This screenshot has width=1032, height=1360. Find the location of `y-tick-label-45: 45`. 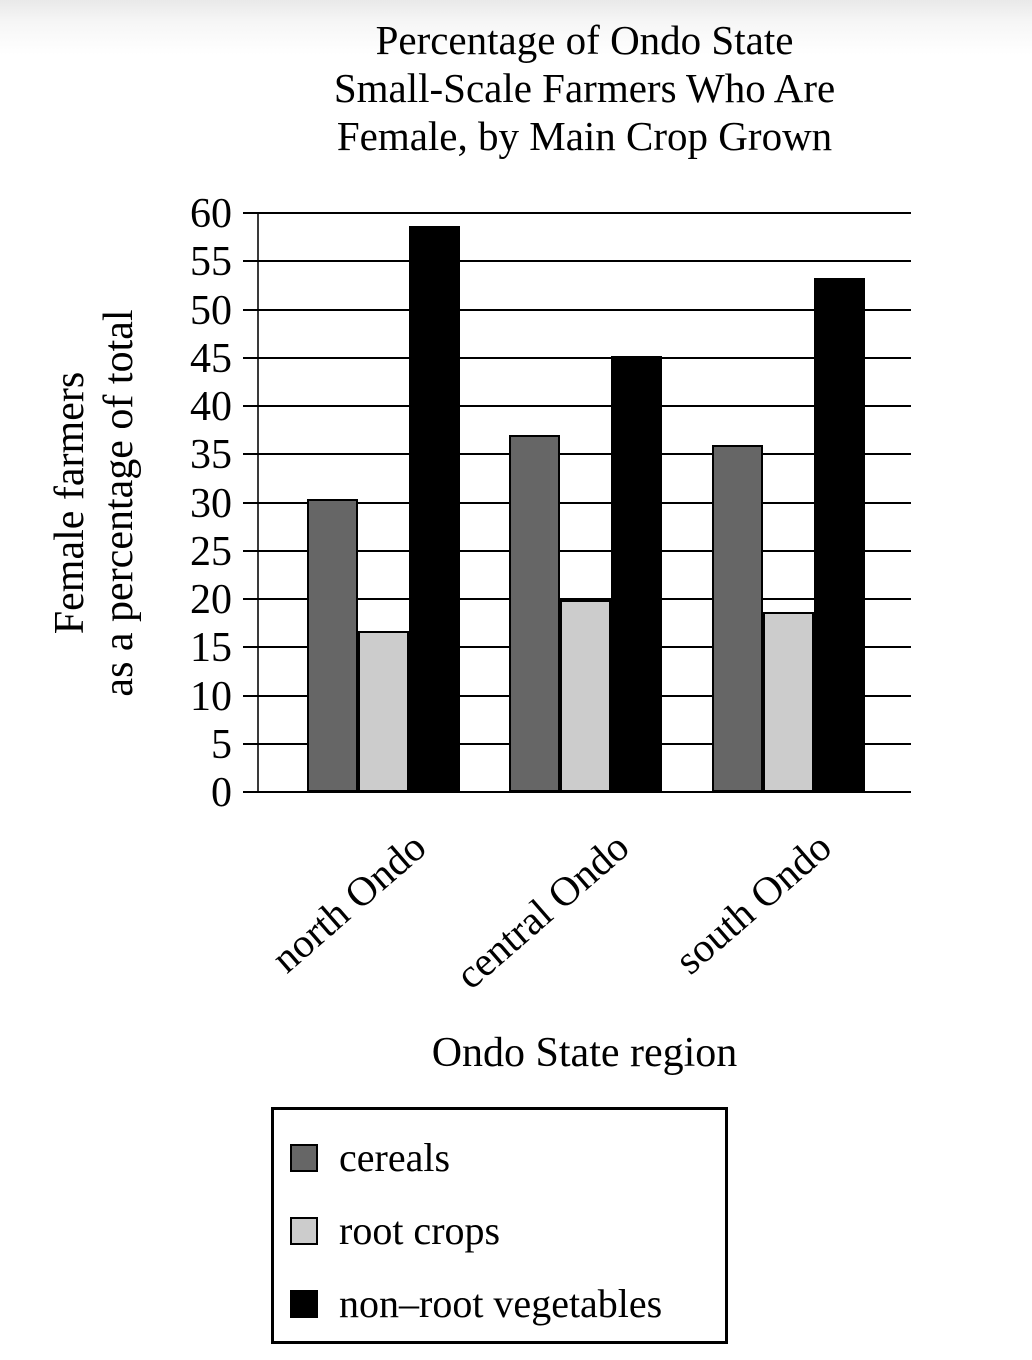

y-tick-label-45: 45 is located at coordinates (211, 358).